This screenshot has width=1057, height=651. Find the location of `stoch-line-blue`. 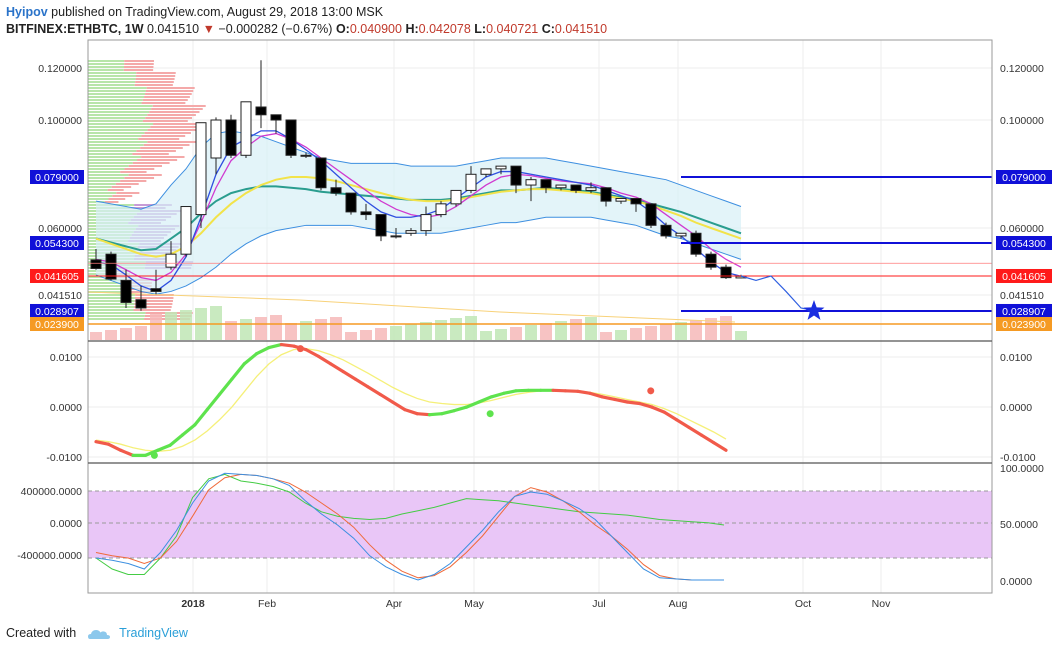

stoch-line-blue is located at coordinates (409, 526).